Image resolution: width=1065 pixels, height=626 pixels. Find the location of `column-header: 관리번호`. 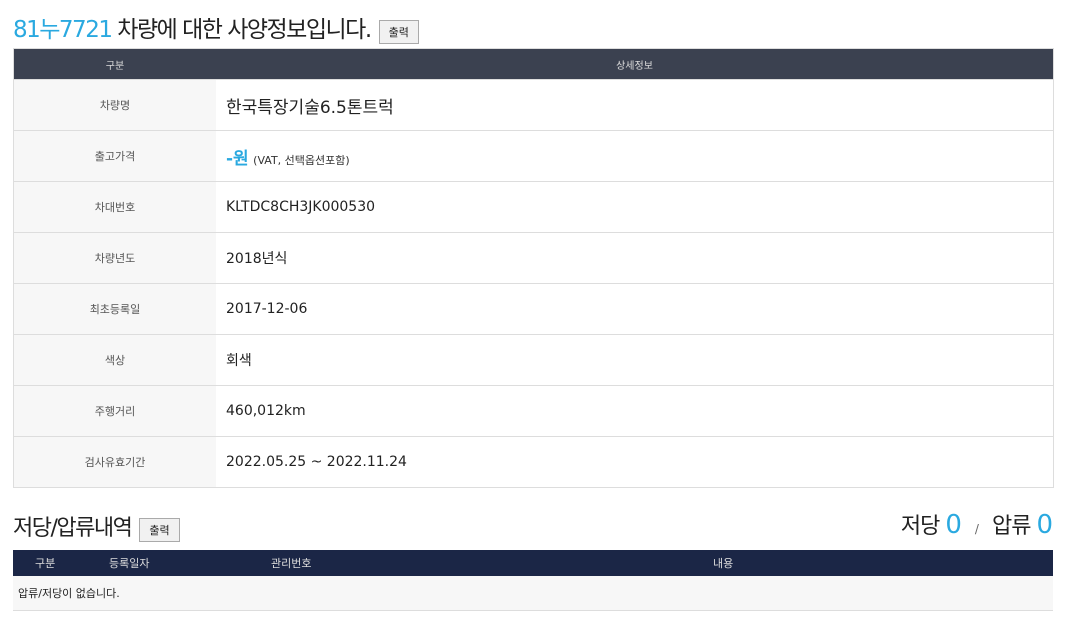

column-header: 관리번호 is located at coordinates (491, 563).